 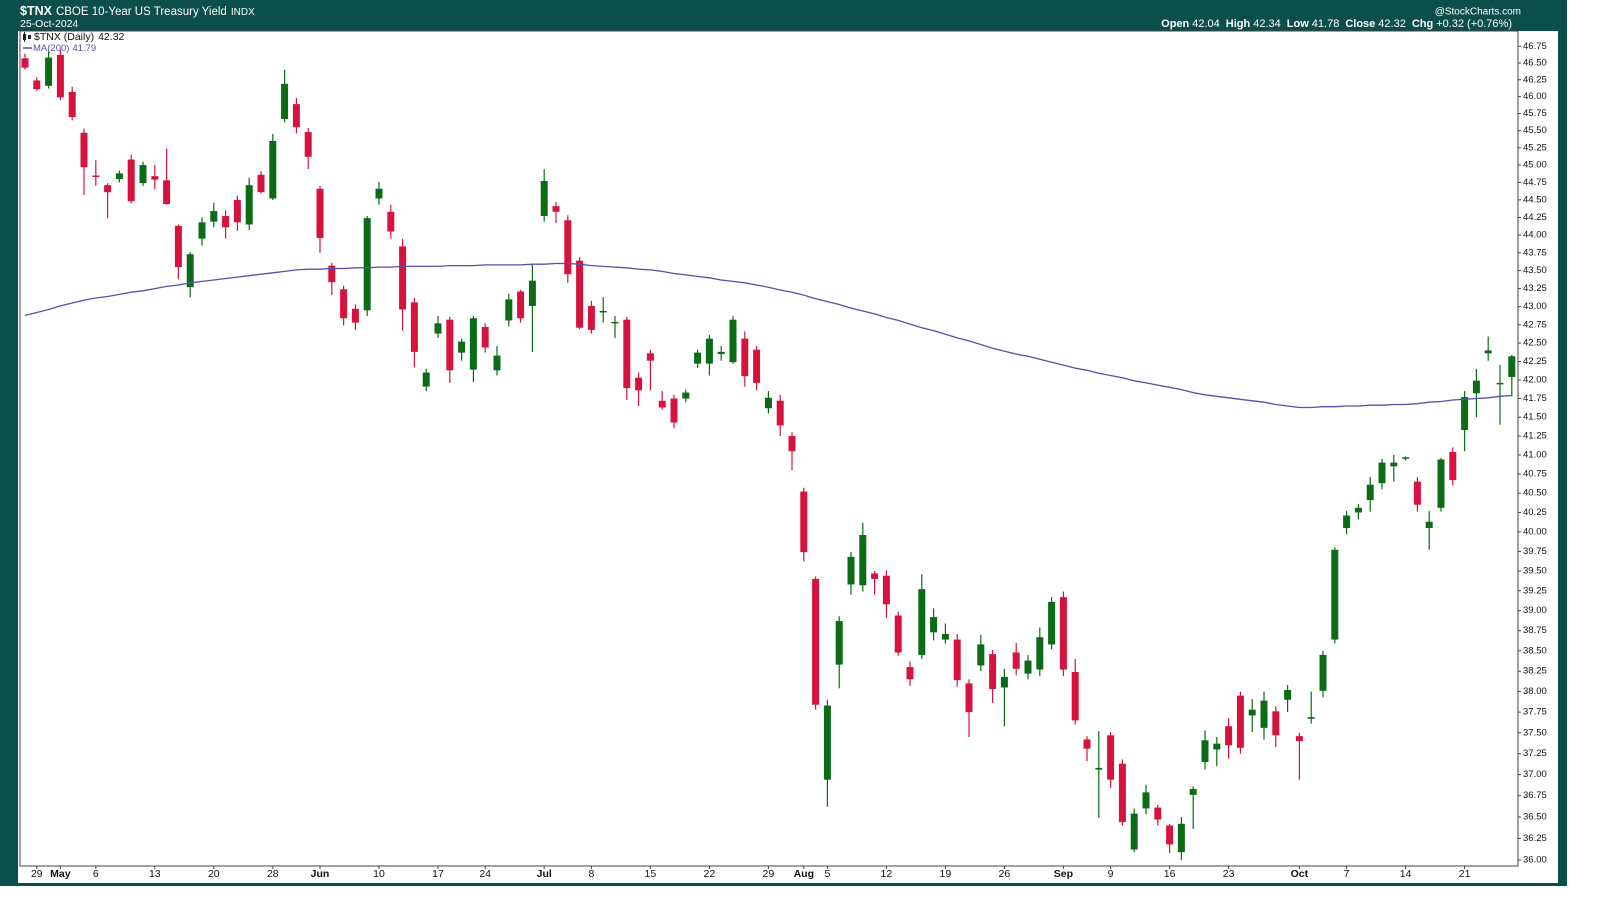 I want to click on x-tick-label: Sep, so click(x=1063, y=874).